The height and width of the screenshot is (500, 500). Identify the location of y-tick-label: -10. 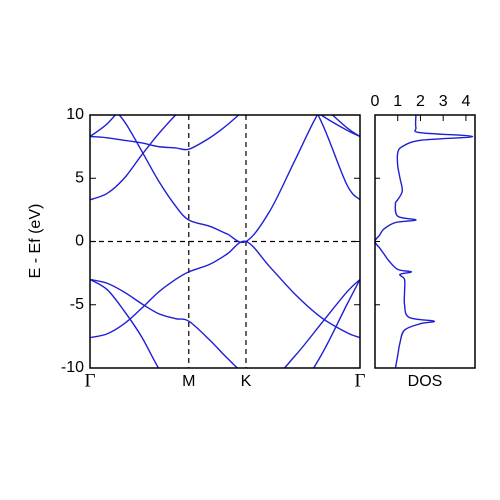
(72, 367).